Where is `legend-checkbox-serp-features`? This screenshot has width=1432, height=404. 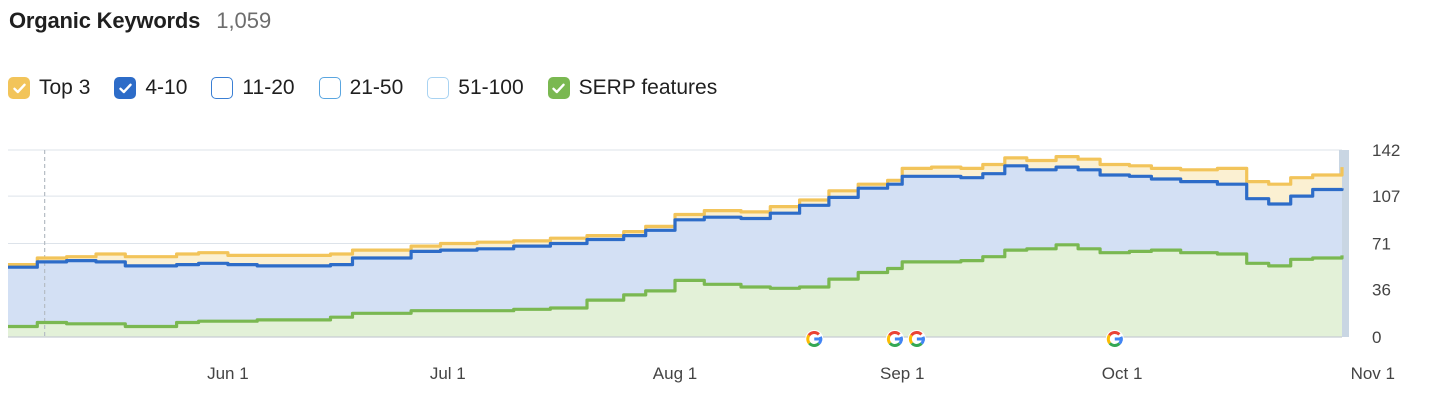 legend-checkbox-serp-features is located at coordinates (558, 88).